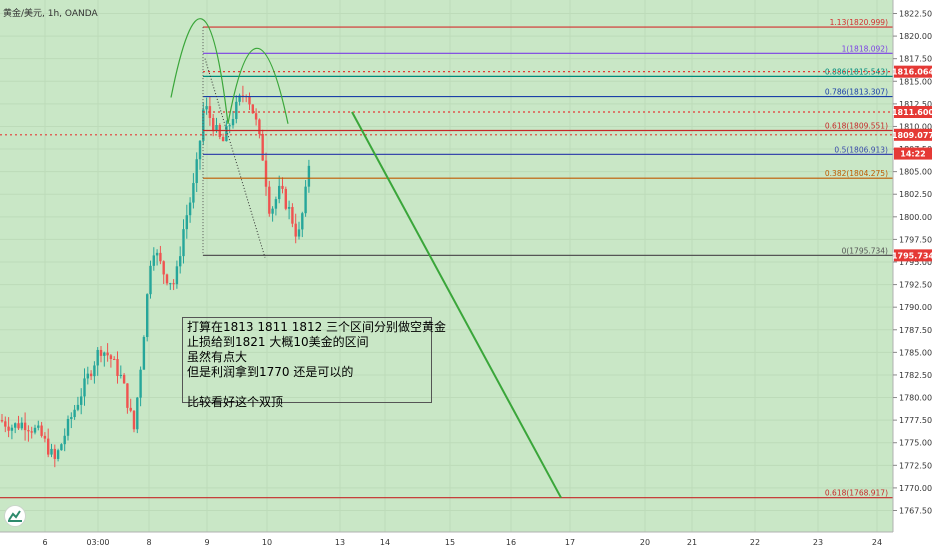 Image resolution: width=932 pixels, height=554 pixels. Describe the element at coordinates (856, 71) in the screenshot. I see `fib-level-label: 0.886(1815.543)` at that location.